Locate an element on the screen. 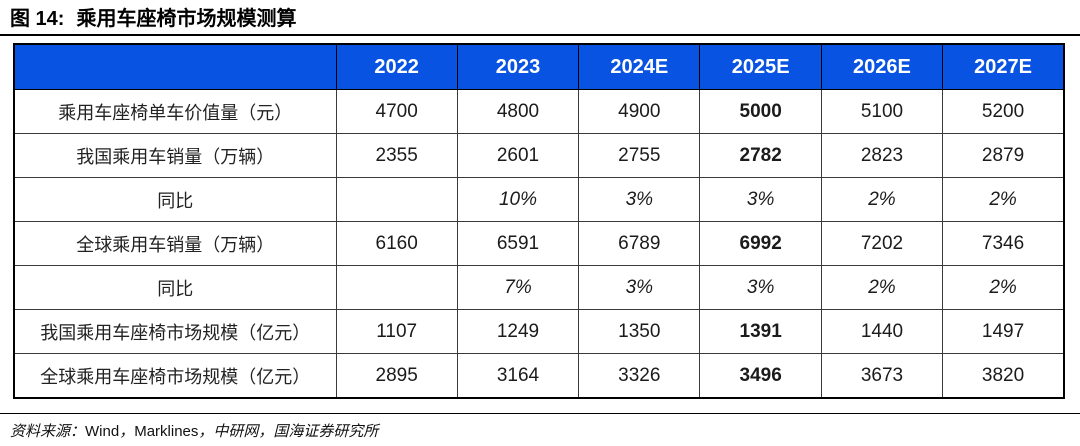  value-cell: 3820 is located at coordinates (1003, 376).